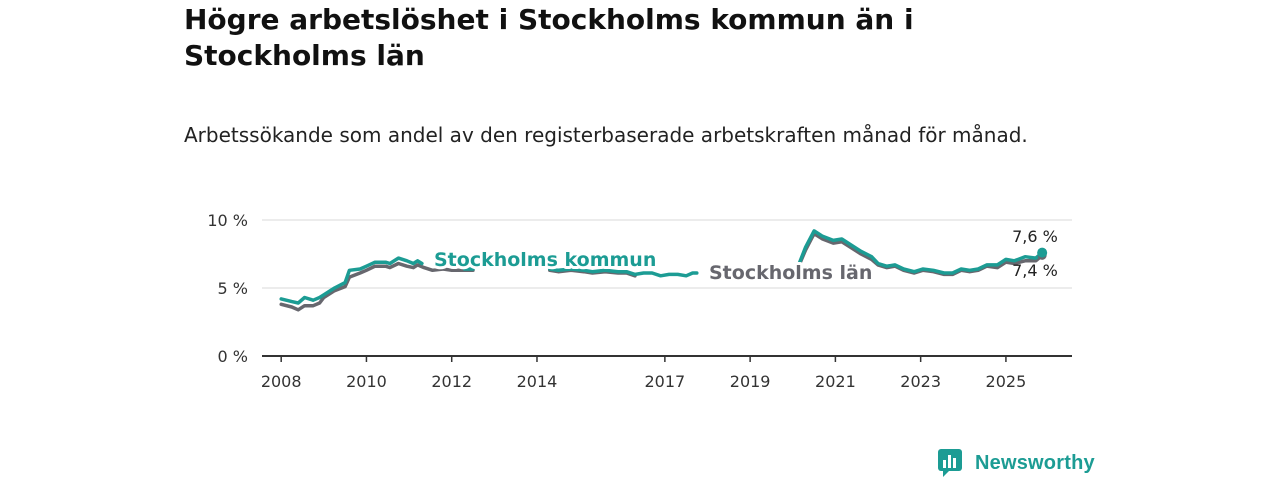 The height and width of the screenshot is (480, 1280). Describe the element at coordinates (545, 260) in the screenshot. I see `series-label-kommun: Stockholms kommun` at that location.